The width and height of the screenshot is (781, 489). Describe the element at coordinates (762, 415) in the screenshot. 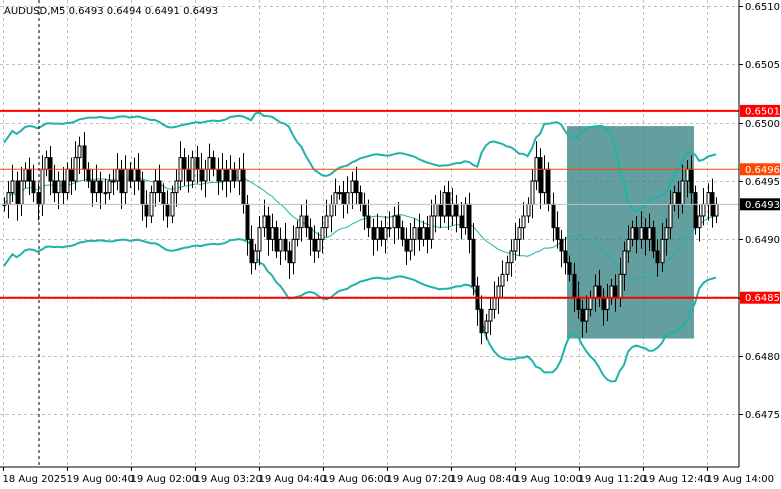

I see `y-tick-label: 0.6475` at that location.